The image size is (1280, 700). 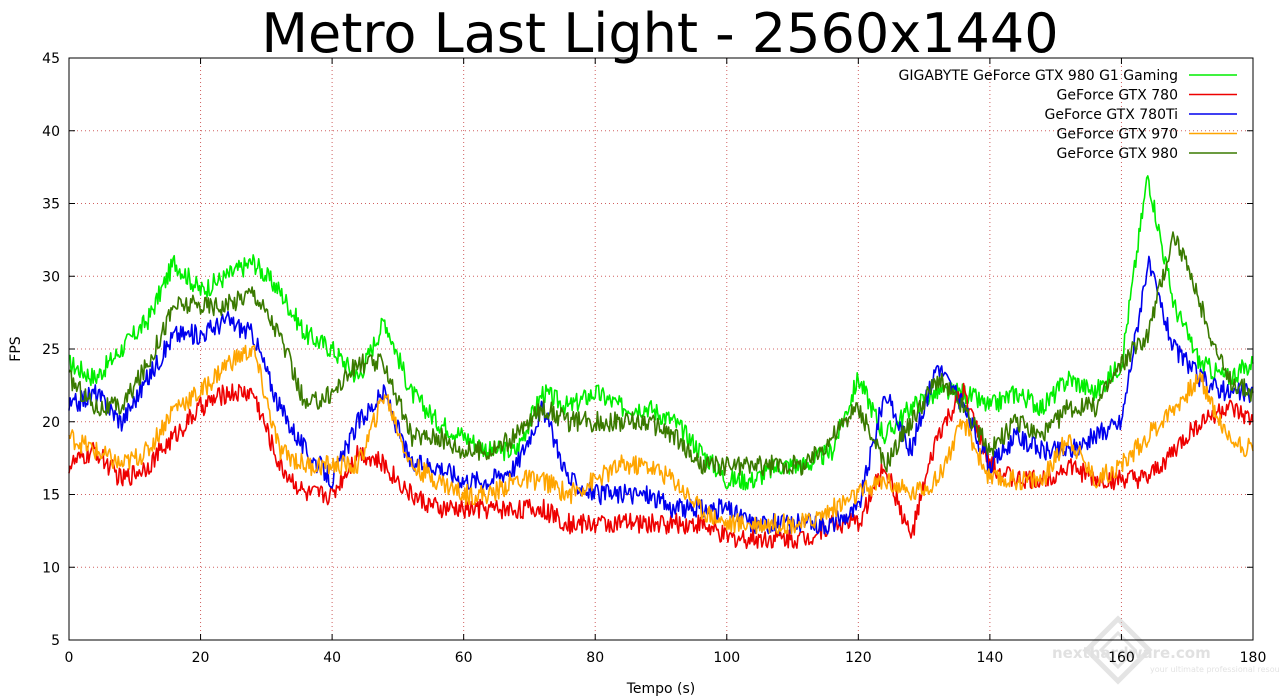 What do you see at coordinates (51, 496) in the screenshot?
I see `y-tick-label: 15` at bounding box center [51, 496].